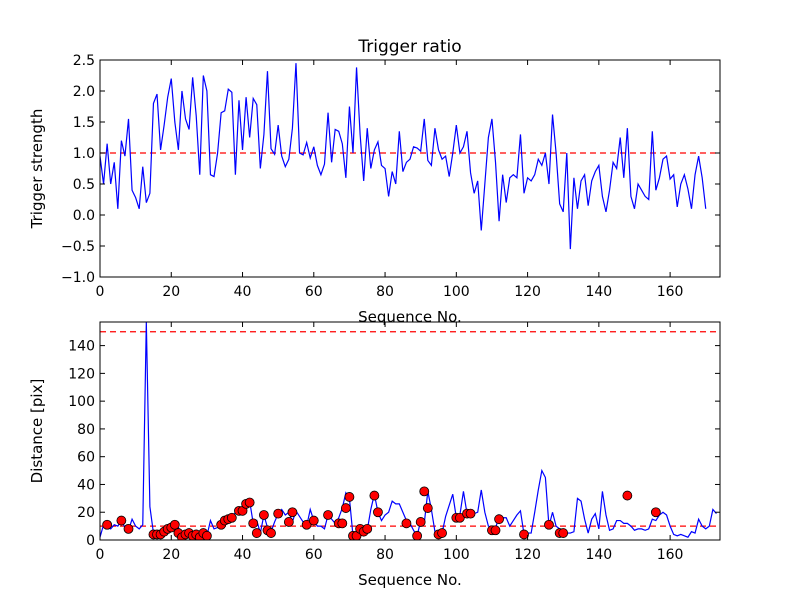 The height and width of the screenshot is (600, 800). I want to click on top-y-tick-label: 2.5, so click(84, 61).